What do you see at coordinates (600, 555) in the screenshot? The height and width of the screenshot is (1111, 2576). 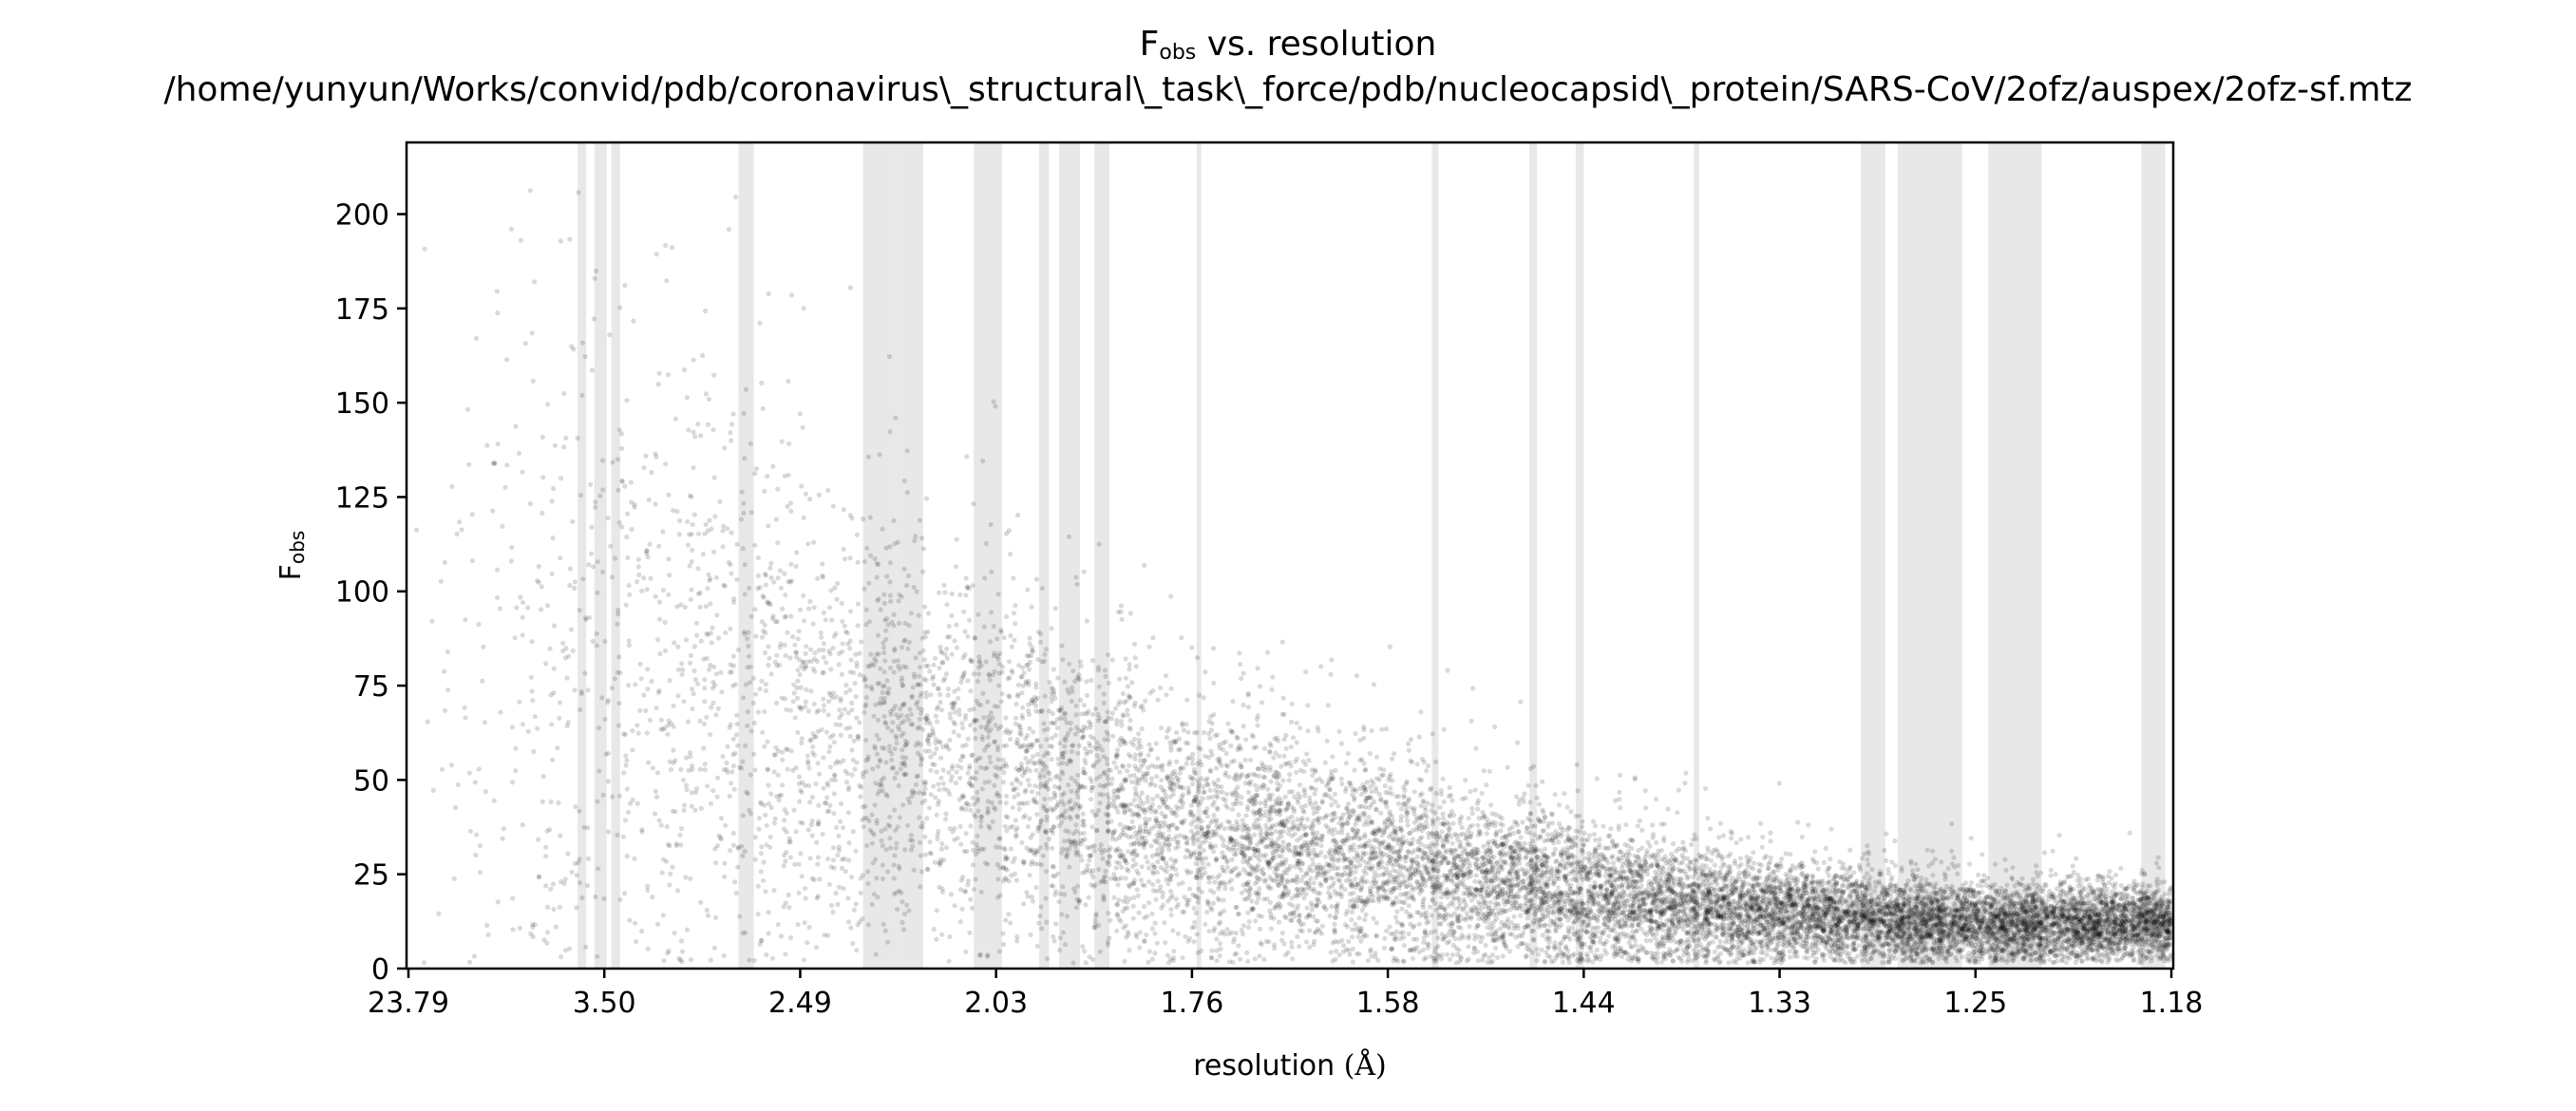 I see `resolution-band` at bounding box center [600, 555].